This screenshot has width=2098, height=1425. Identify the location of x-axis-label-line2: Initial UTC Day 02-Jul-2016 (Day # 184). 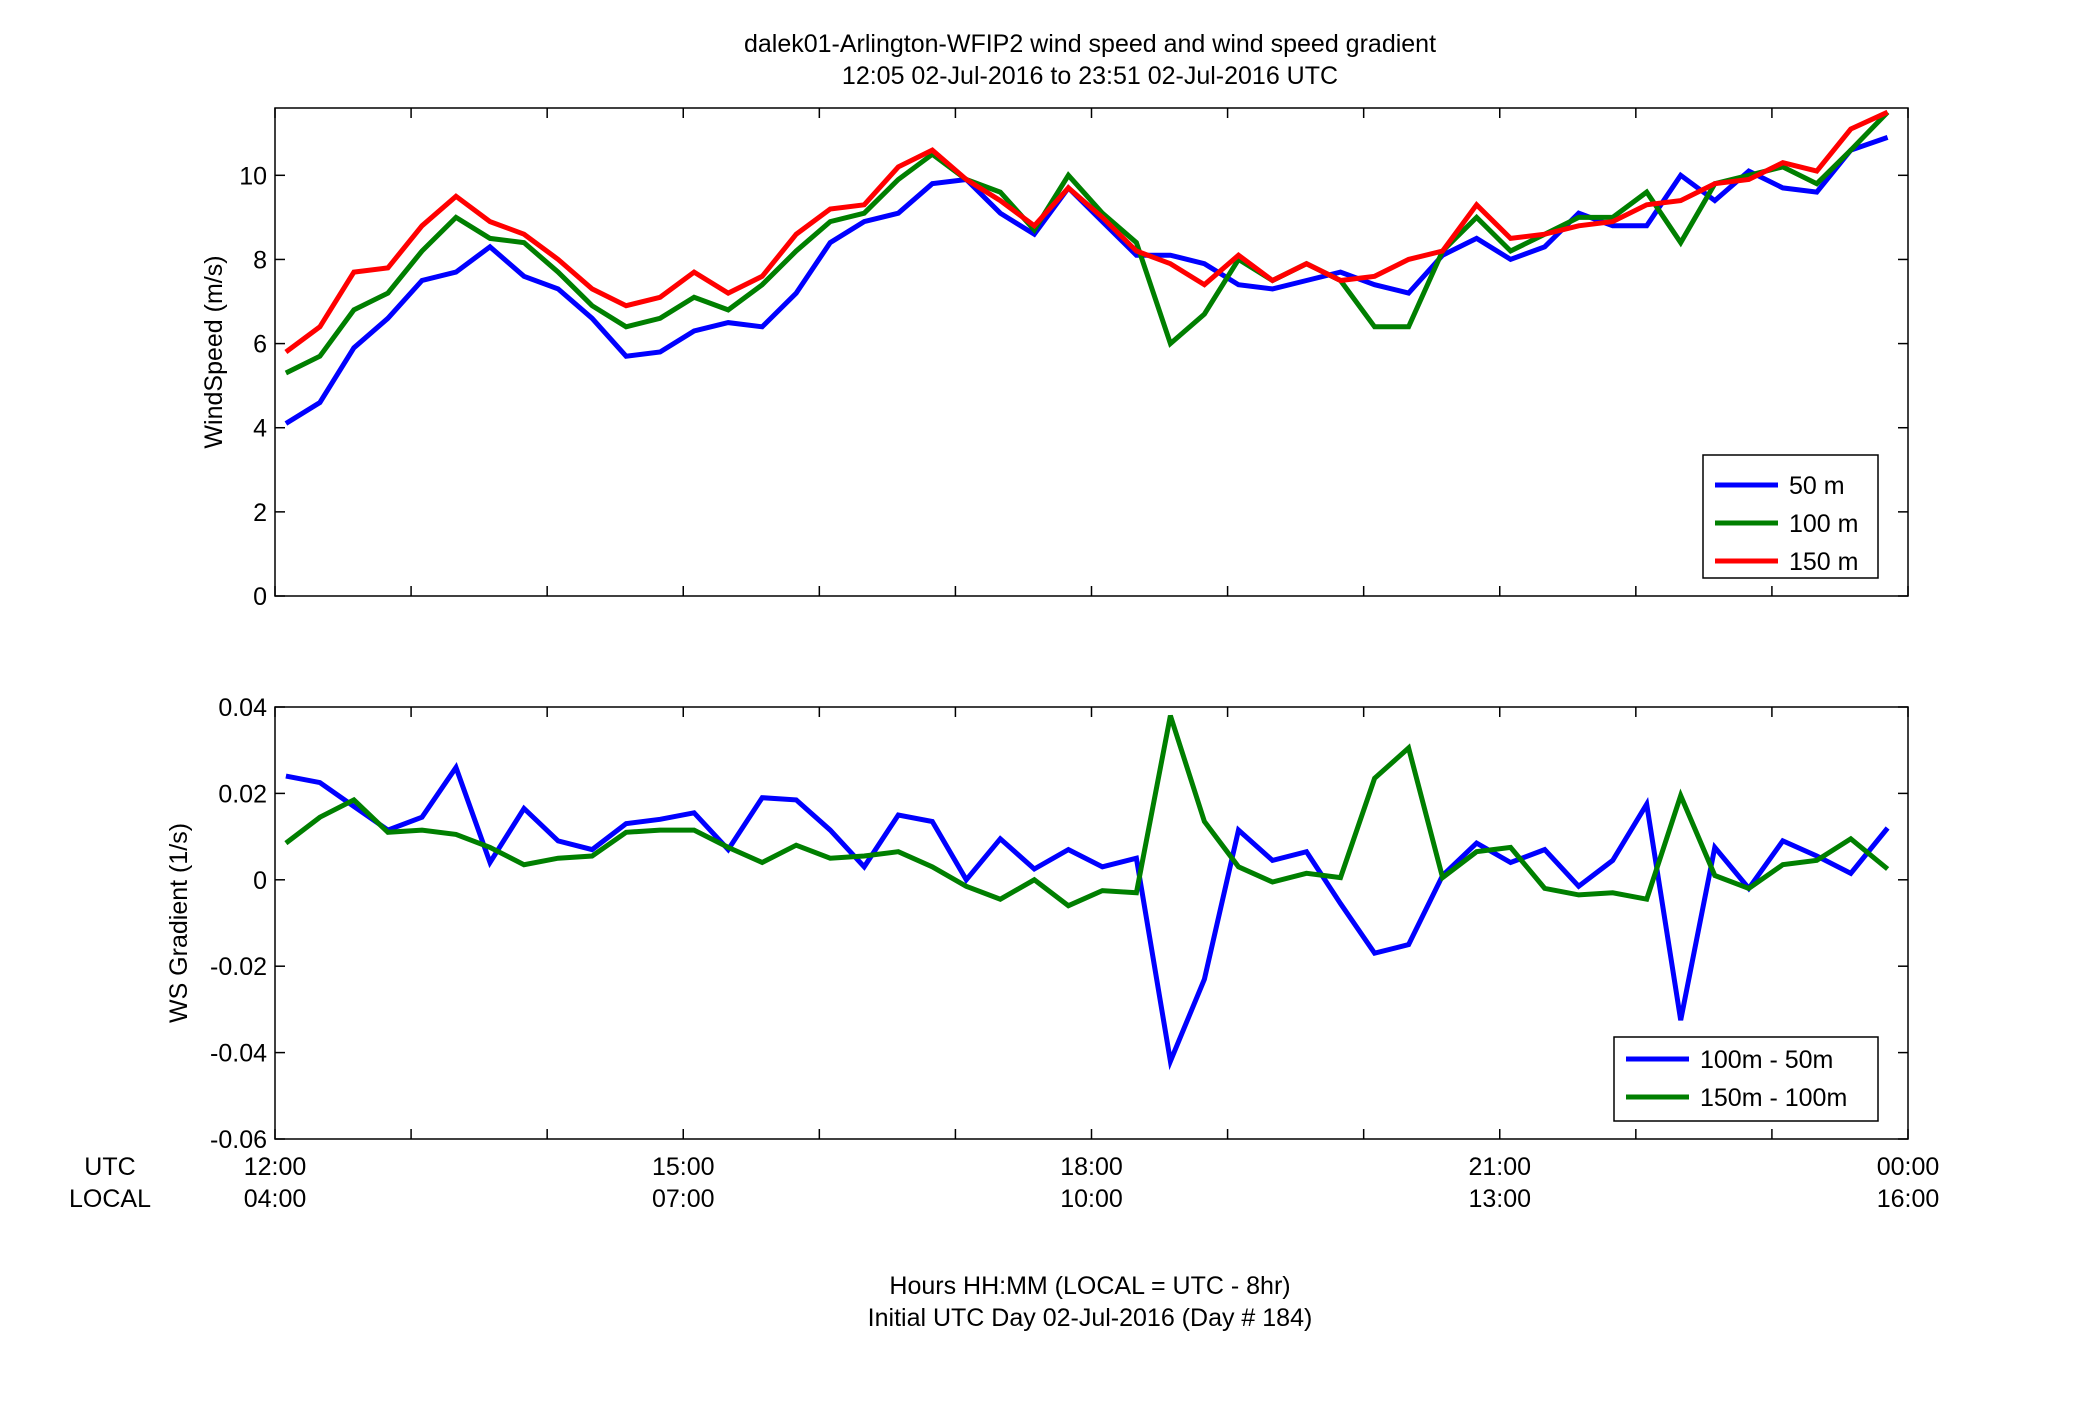
(1090, 1318).